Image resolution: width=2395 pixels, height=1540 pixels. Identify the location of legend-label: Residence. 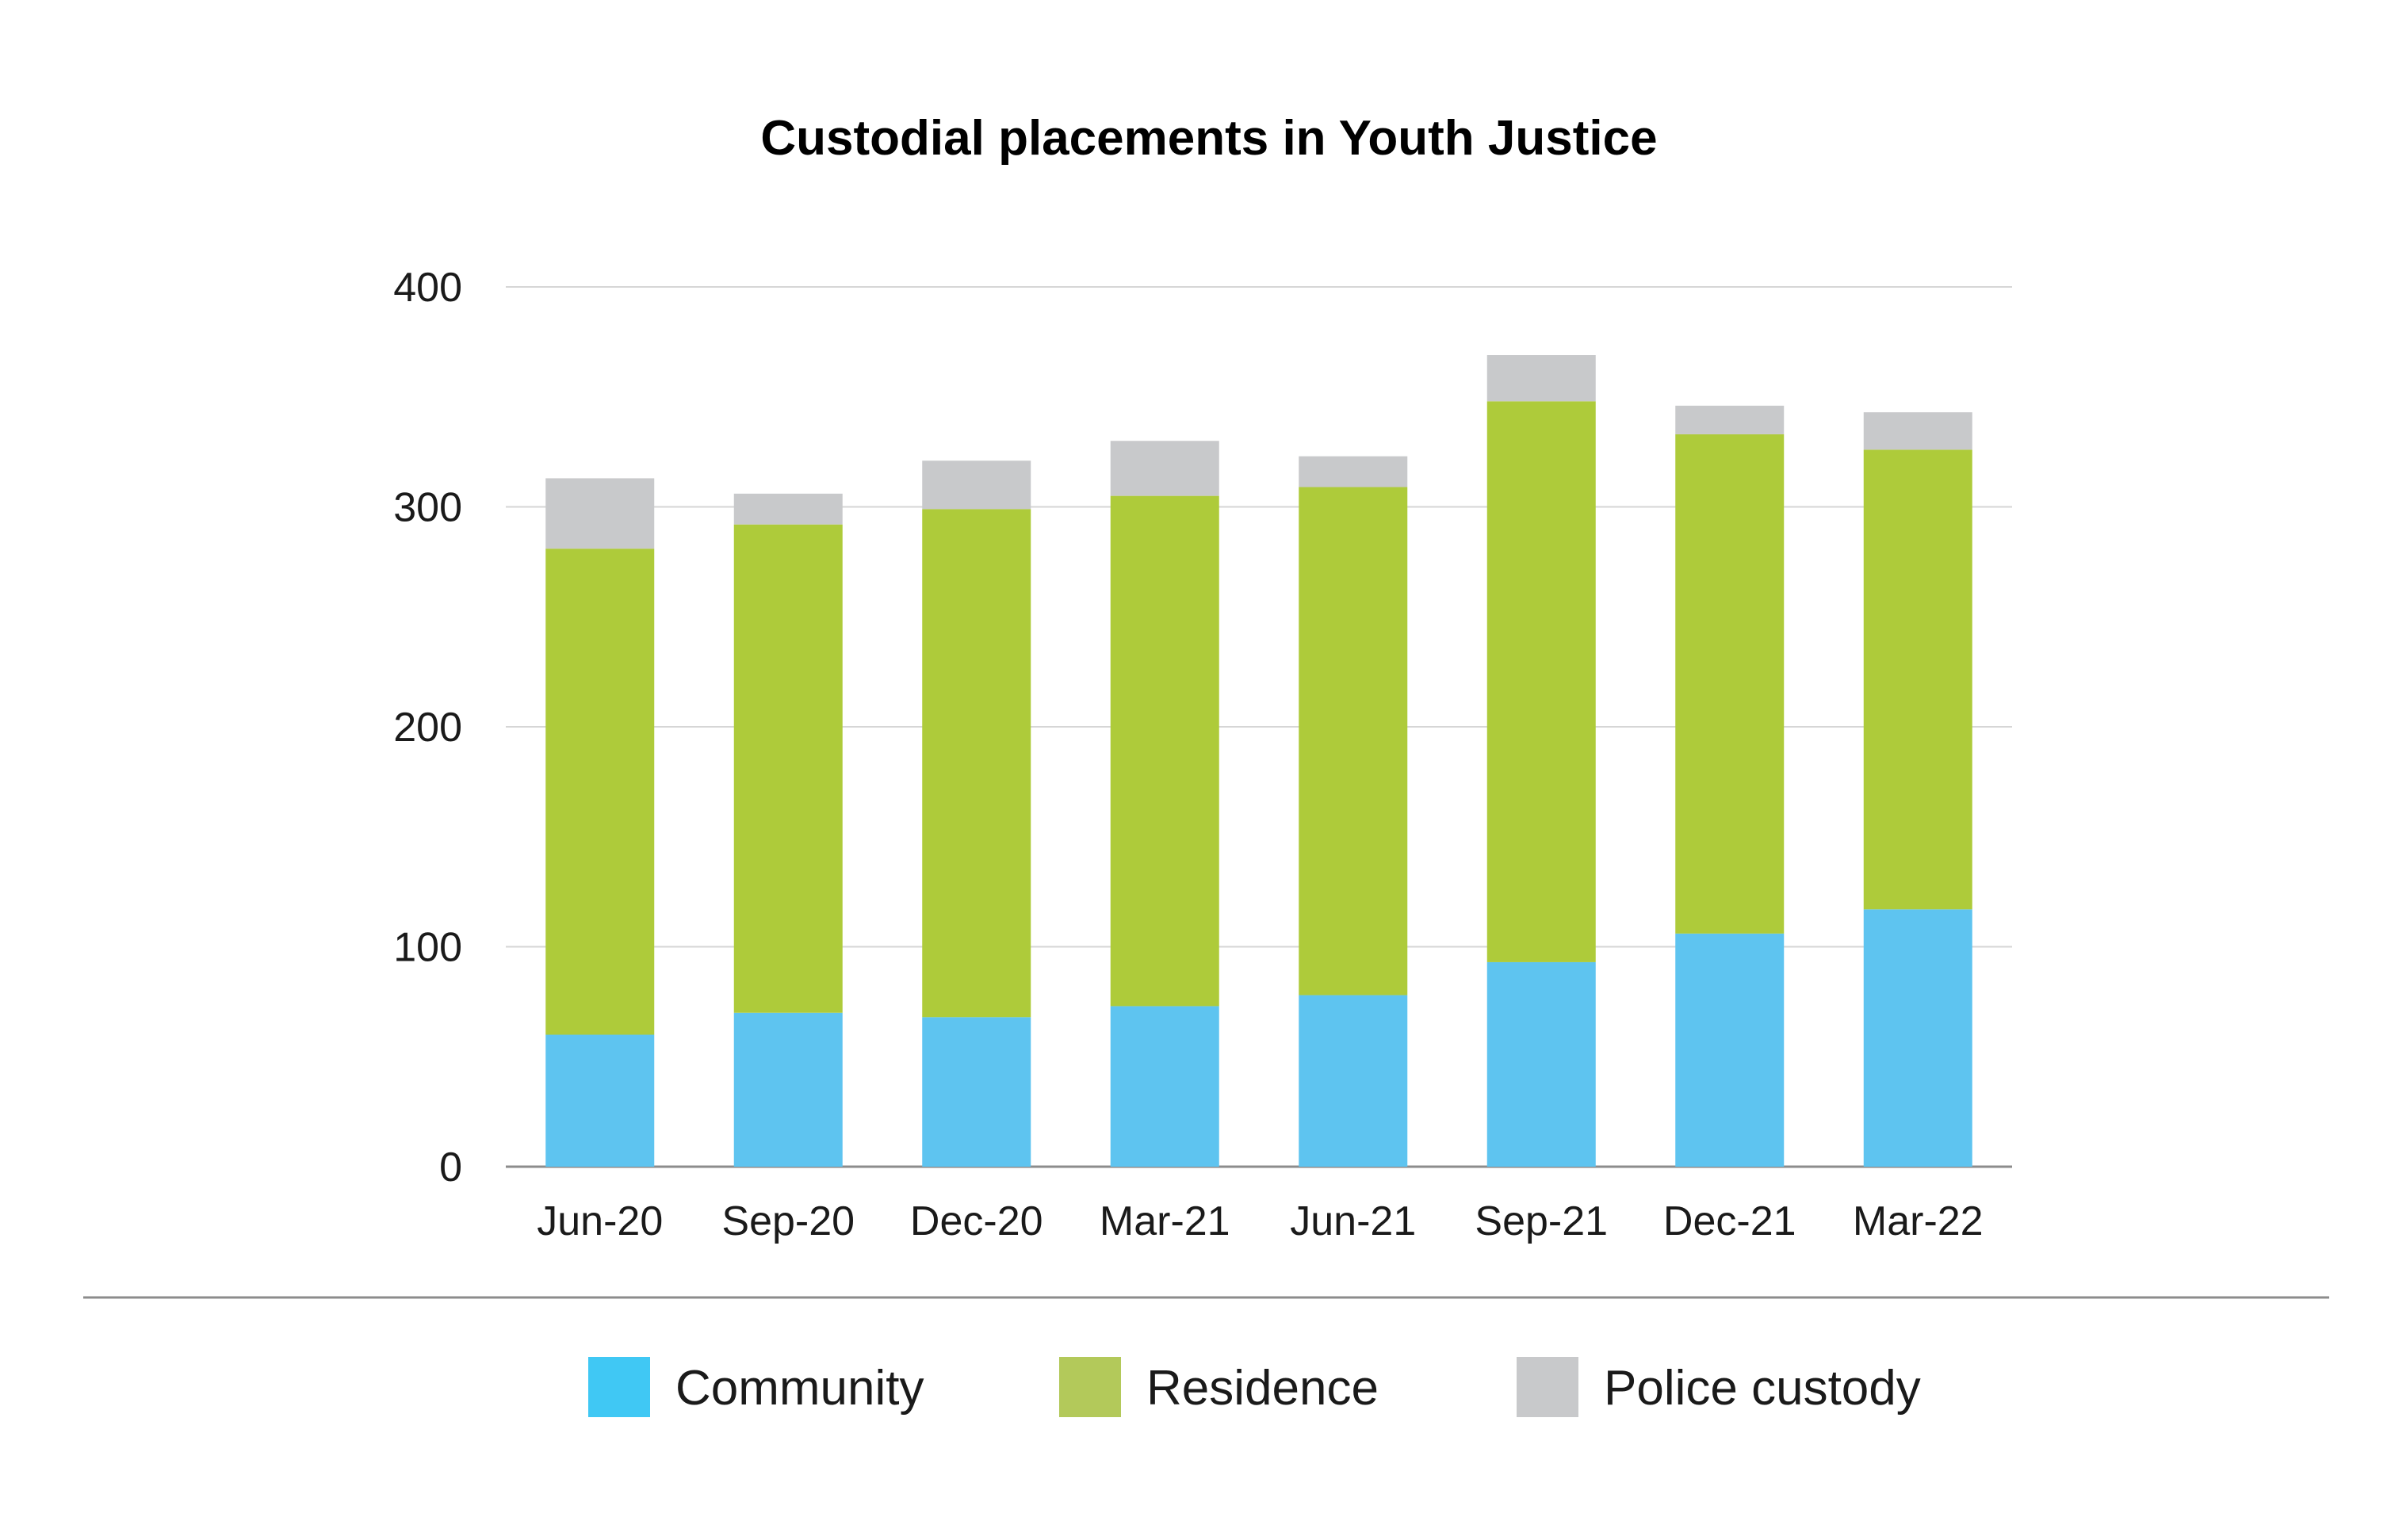
(1262, 1388).